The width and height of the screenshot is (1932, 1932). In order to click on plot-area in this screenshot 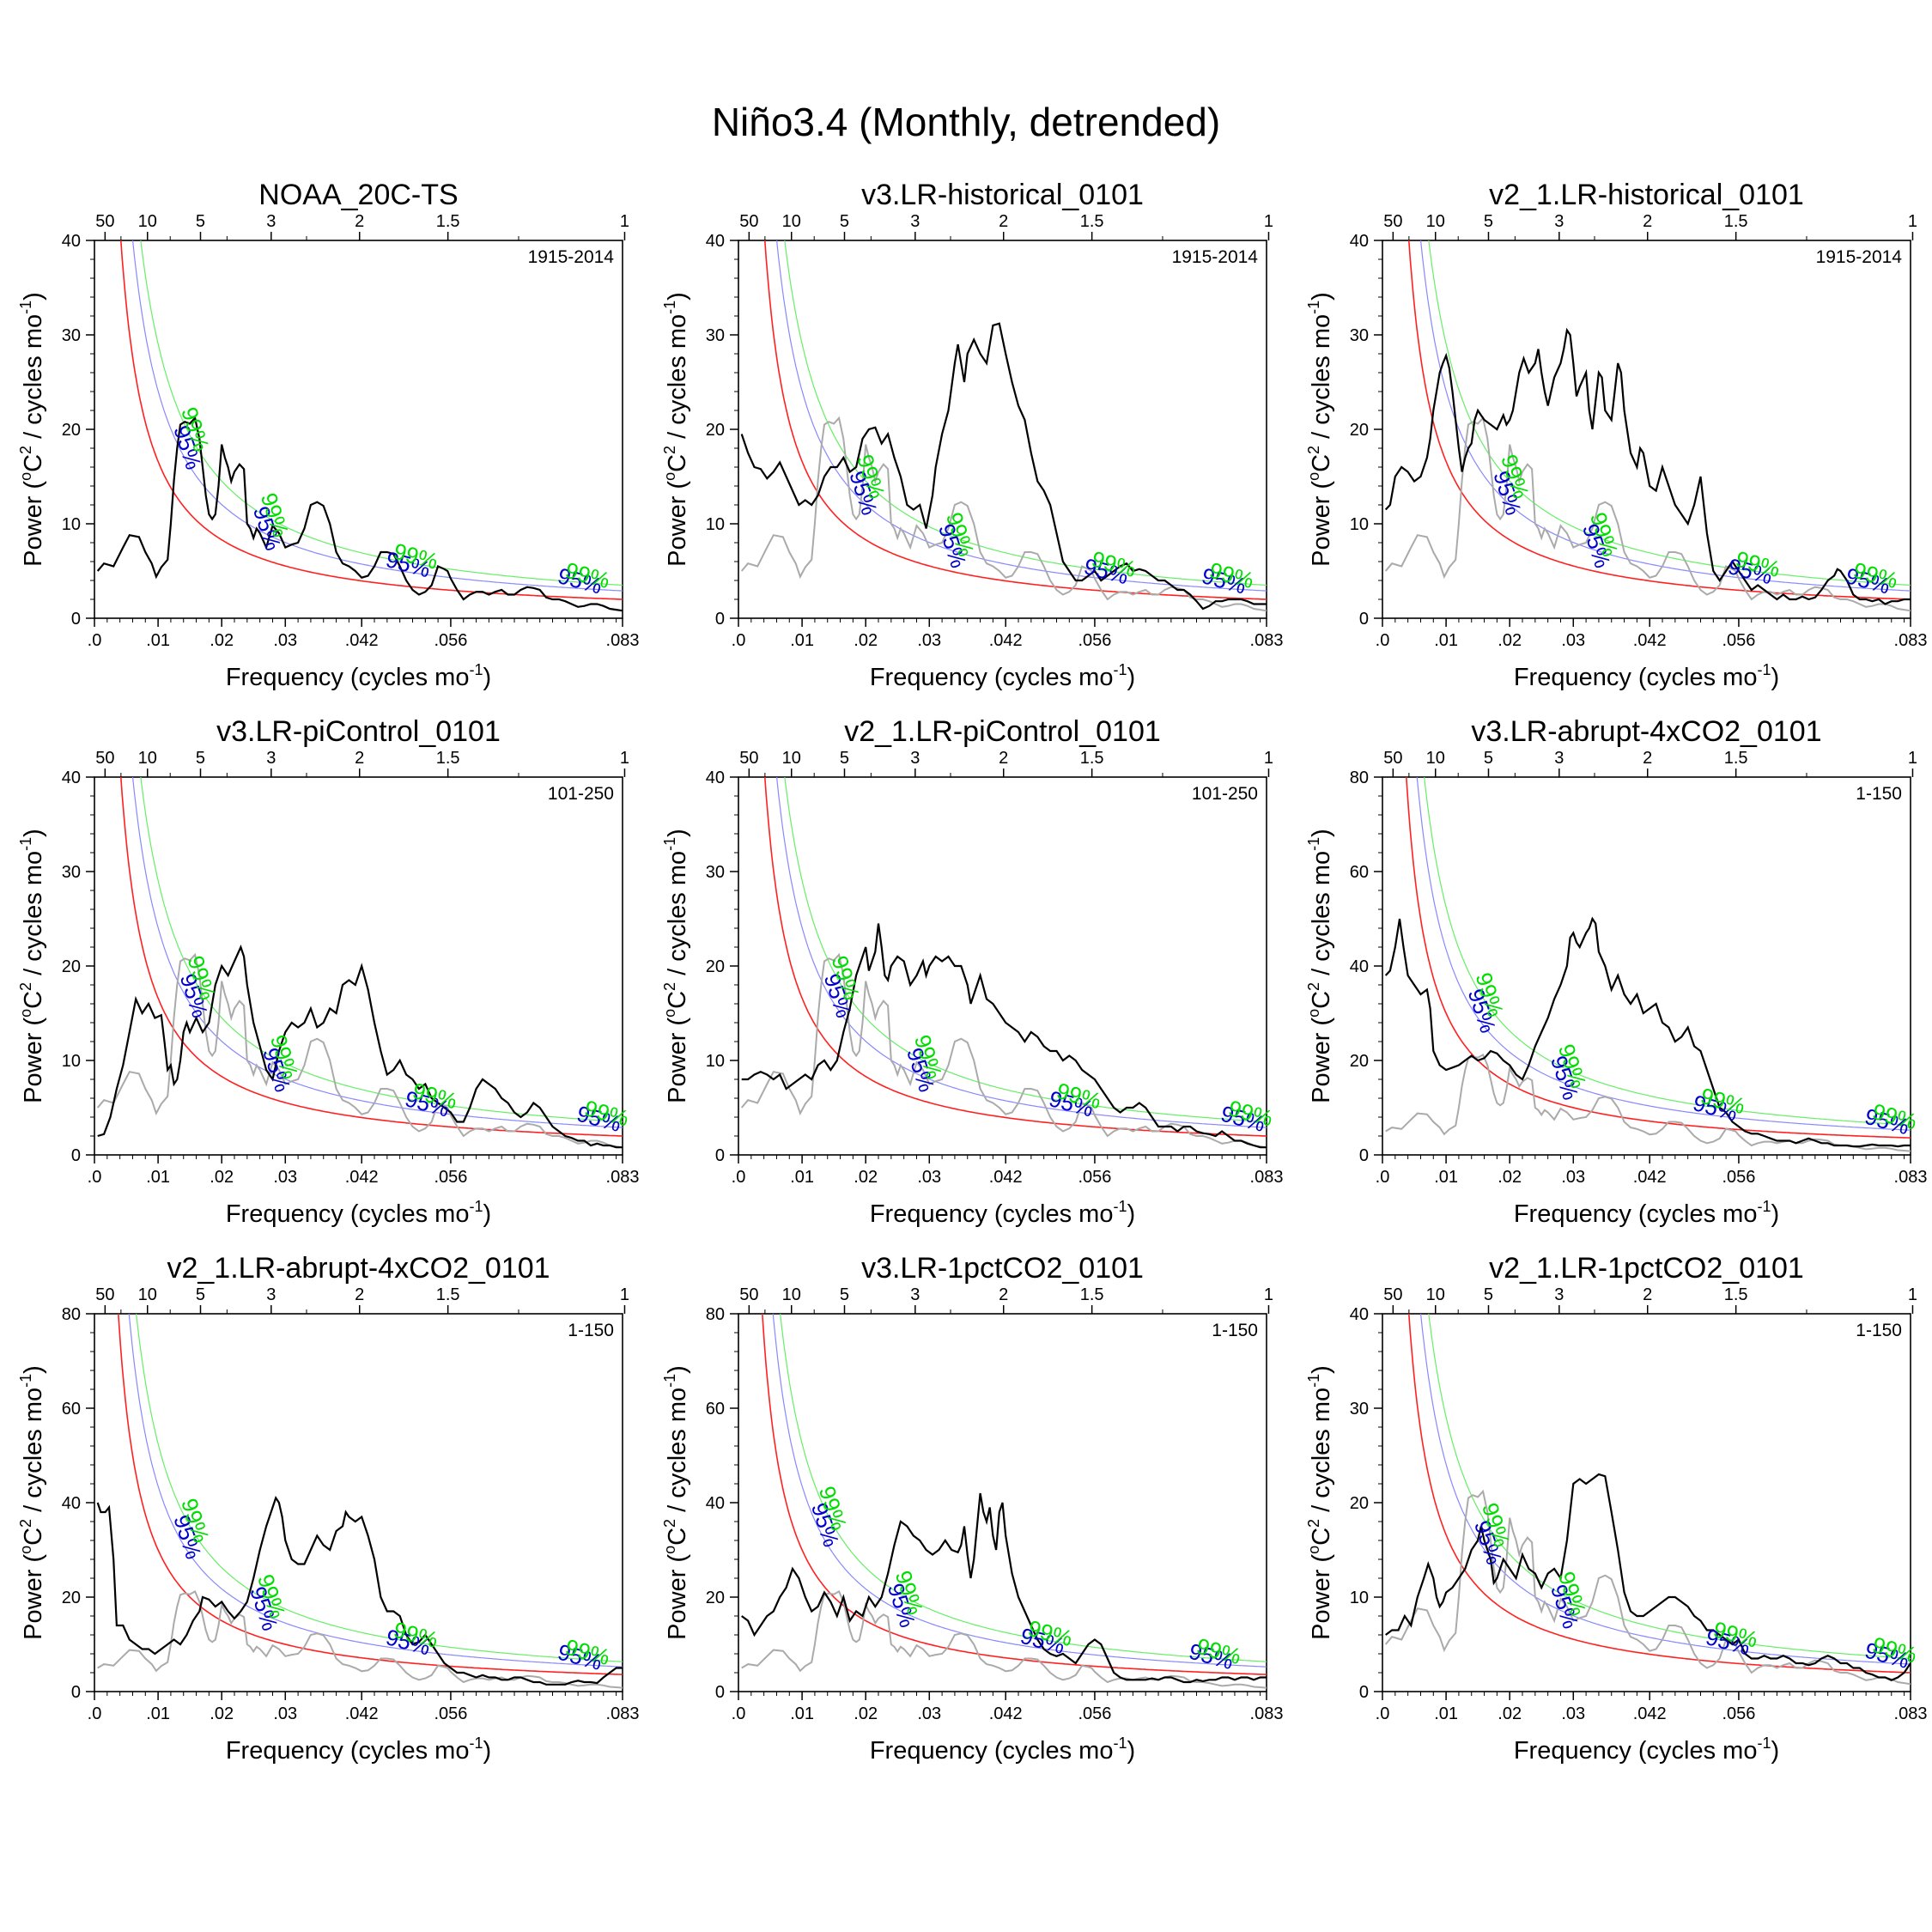, I will do `click(1003, 963)`.